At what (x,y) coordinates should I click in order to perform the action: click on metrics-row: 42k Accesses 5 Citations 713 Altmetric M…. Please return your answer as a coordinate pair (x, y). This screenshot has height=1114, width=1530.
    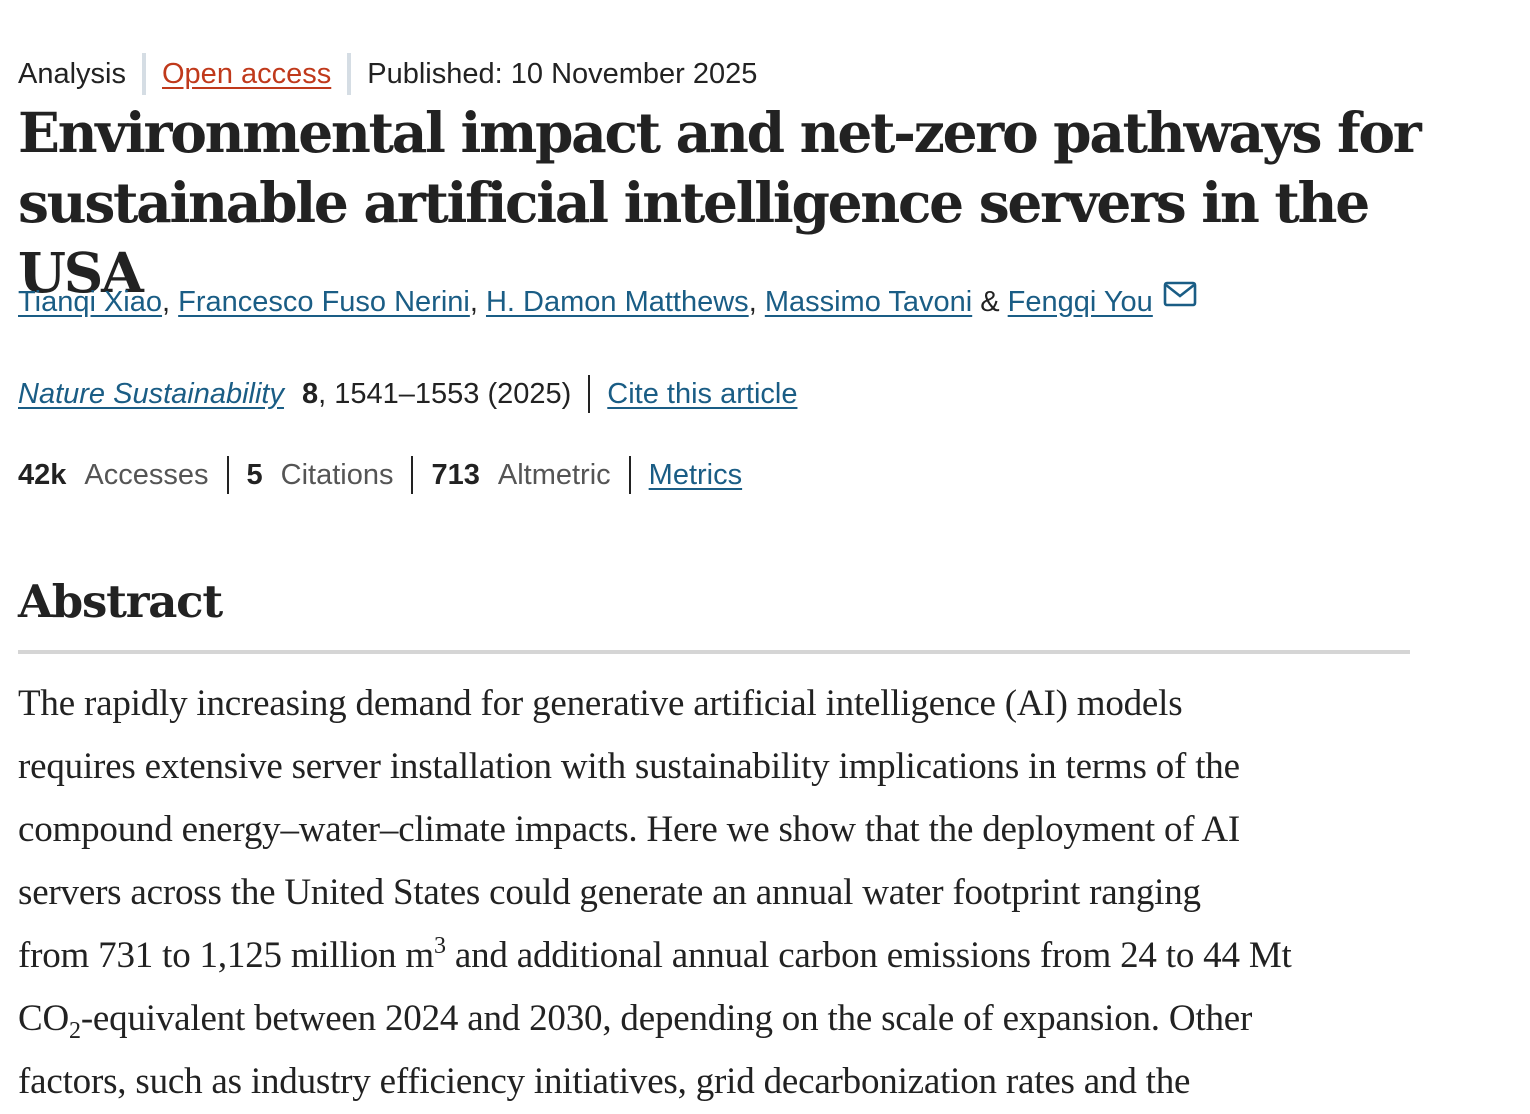
    Looking at the image, I should click on (380, 475).